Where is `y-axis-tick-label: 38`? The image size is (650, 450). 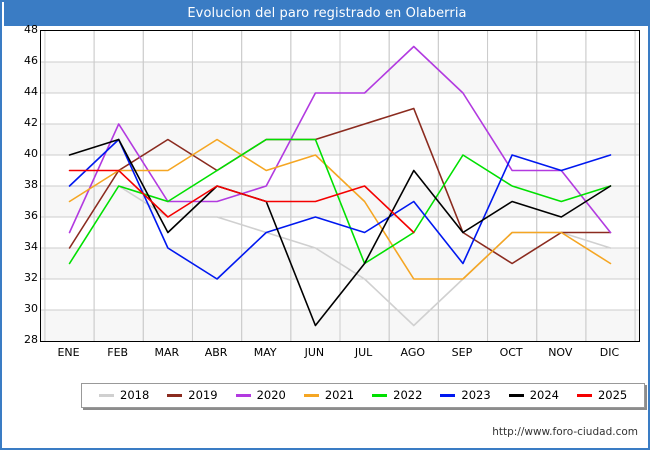 y-axis-tick-label: 38 is located at coordinates (31, 184).